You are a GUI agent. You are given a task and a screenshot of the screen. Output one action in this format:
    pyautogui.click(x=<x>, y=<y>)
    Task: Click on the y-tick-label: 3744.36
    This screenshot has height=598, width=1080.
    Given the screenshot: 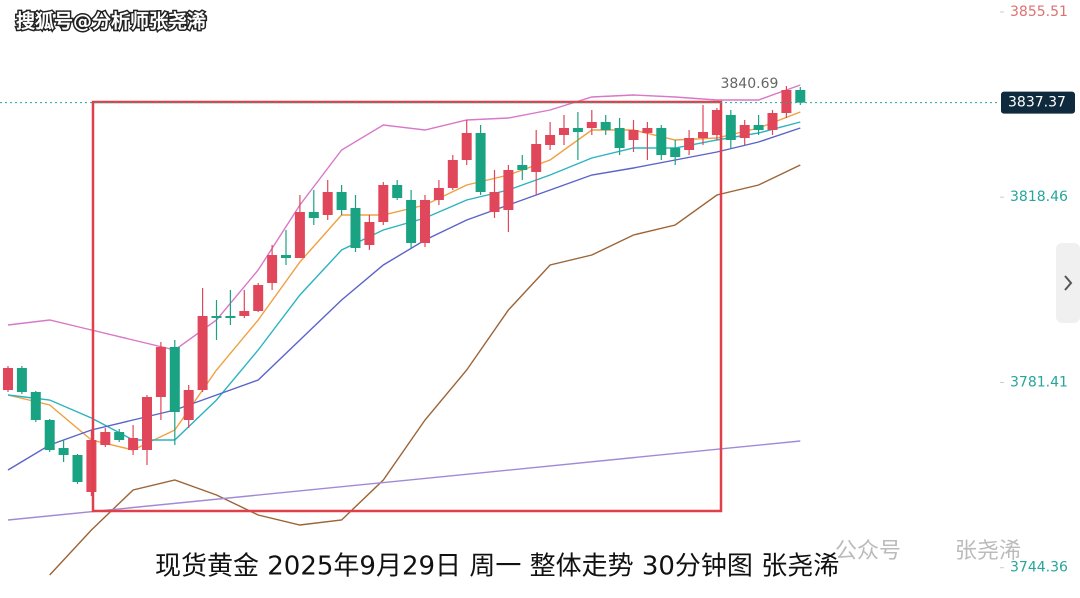 What is the action you would take?
    pyautogui.click(x=1039, y=568)
    